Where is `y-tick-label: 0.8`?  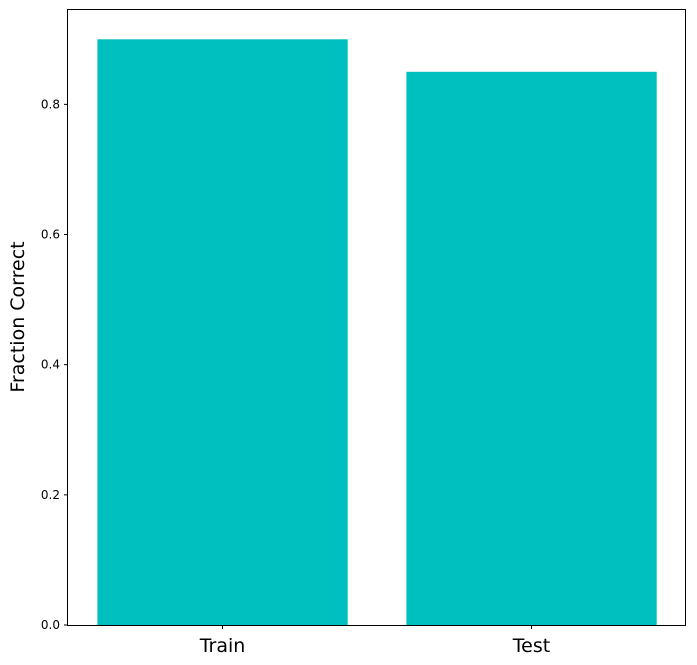
y-tick-label: 0.8 is located at coordinates (50, 104).